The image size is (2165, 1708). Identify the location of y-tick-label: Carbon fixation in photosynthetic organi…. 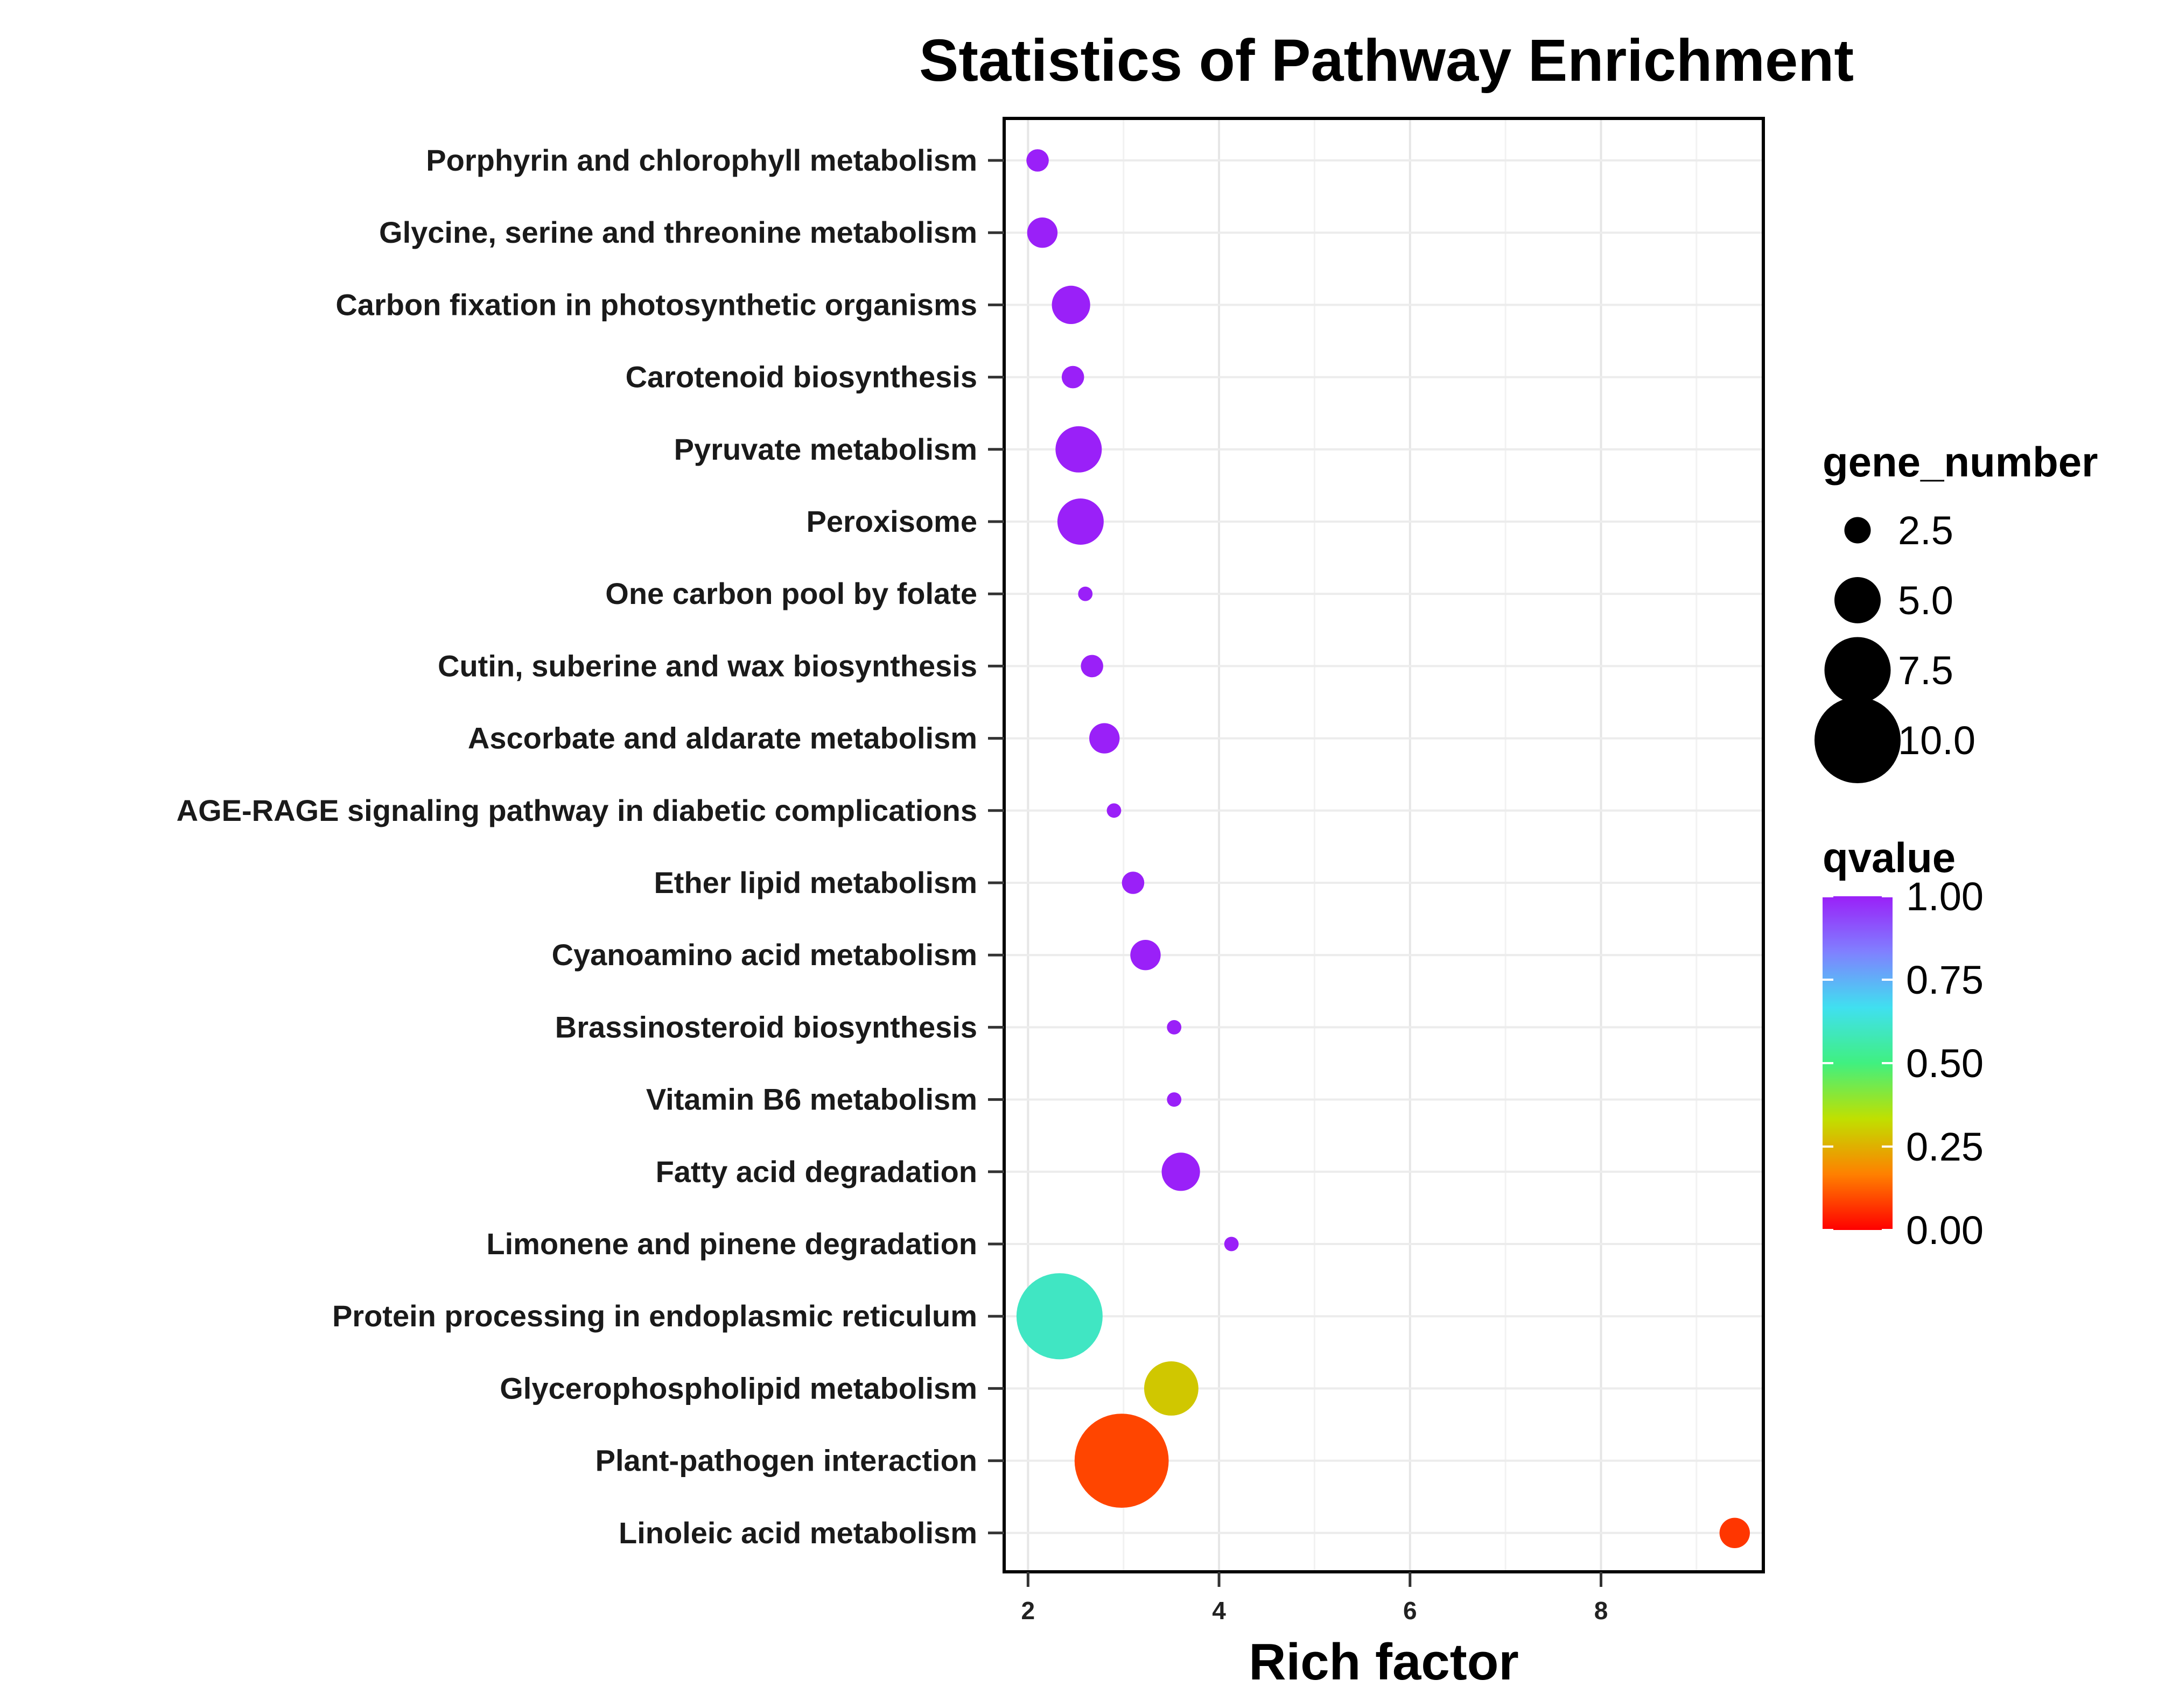
(656, 304).